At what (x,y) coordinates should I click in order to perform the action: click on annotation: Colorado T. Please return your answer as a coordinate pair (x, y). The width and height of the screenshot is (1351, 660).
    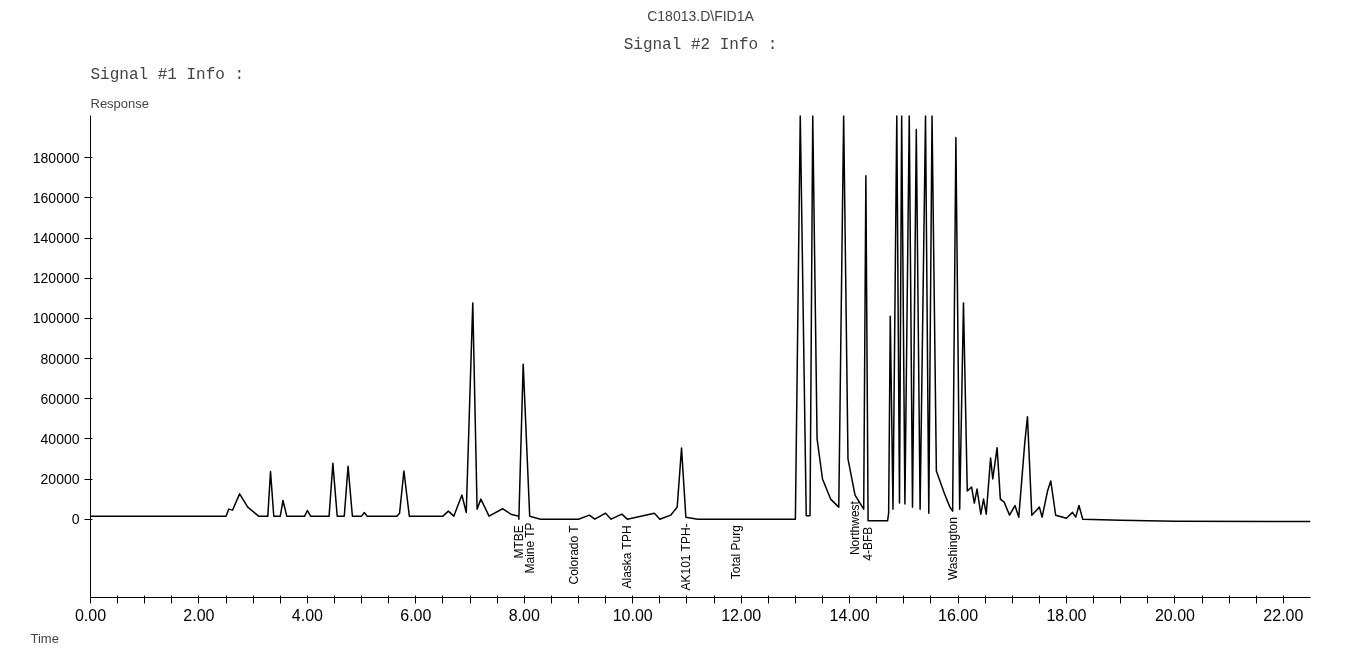
    Looking at the image, I should click on (573, 554).